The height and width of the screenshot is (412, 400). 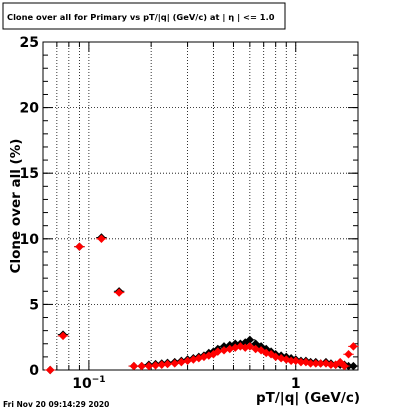 What do you see at coordinates (88, 383) in the screenshot?
I see `x-tick-label: 10−1` at bounding box center [88, 383].